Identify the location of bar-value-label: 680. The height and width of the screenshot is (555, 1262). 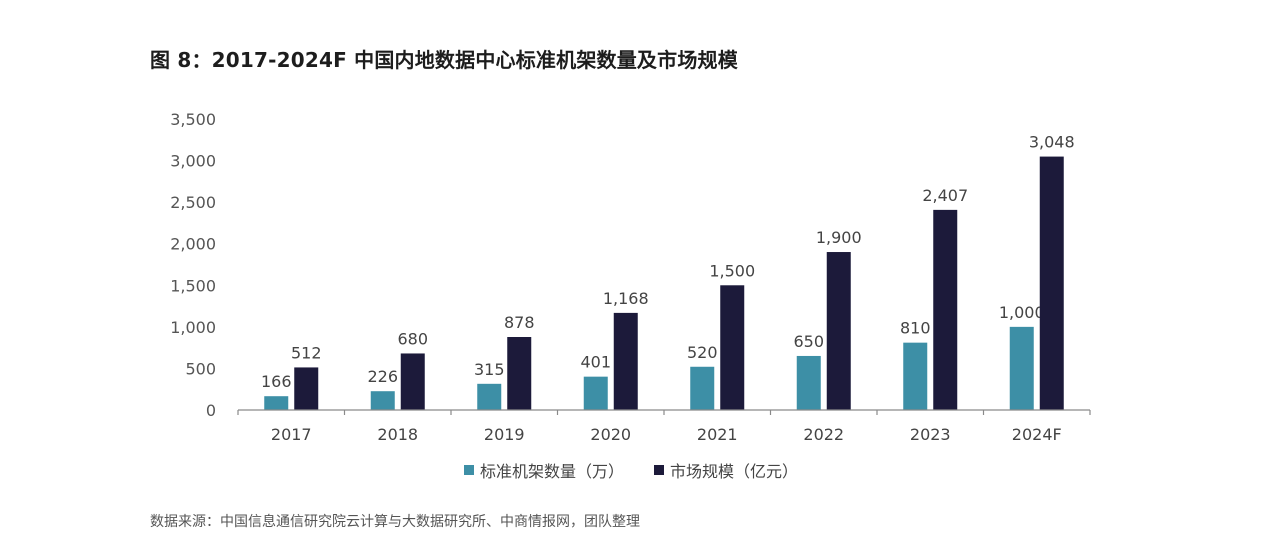
(412, 338).